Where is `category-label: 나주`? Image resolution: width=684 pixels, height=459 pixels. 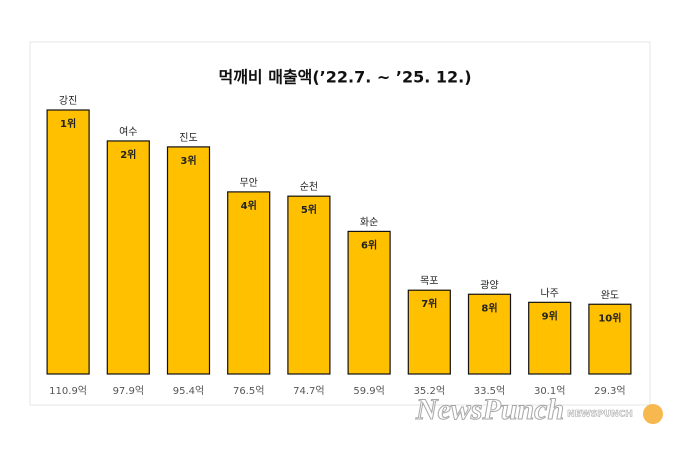 category-label: 나주 is located at coordinates (549, 293).